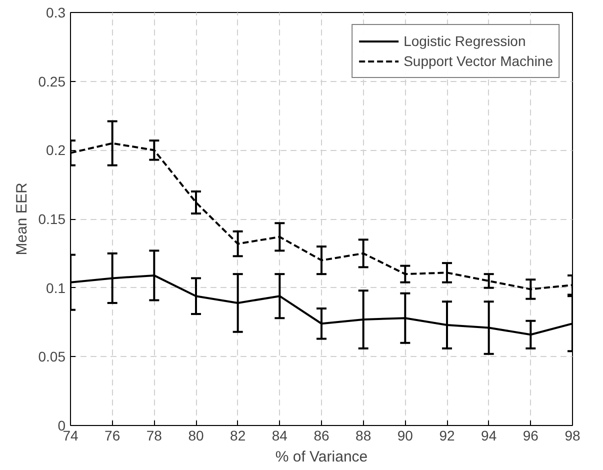  Describe the element at coordinates (280, 436) in the screenshot. I see `x-tick-label: 84` at that location.